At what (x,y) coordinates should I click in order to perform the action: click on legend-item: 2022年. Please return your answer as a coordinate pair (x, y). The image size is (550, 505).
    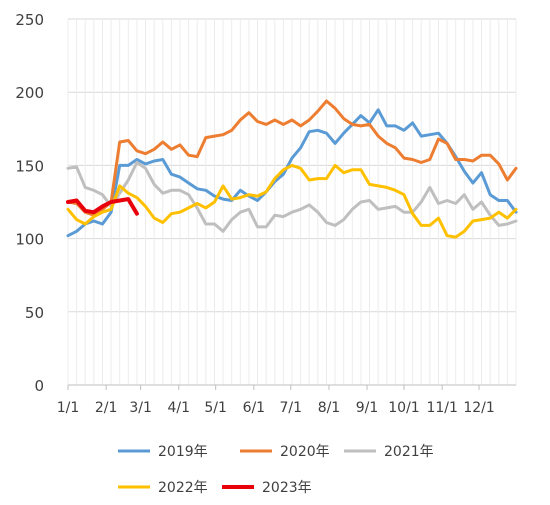
    Looking at the image, I should click on (163, 488).